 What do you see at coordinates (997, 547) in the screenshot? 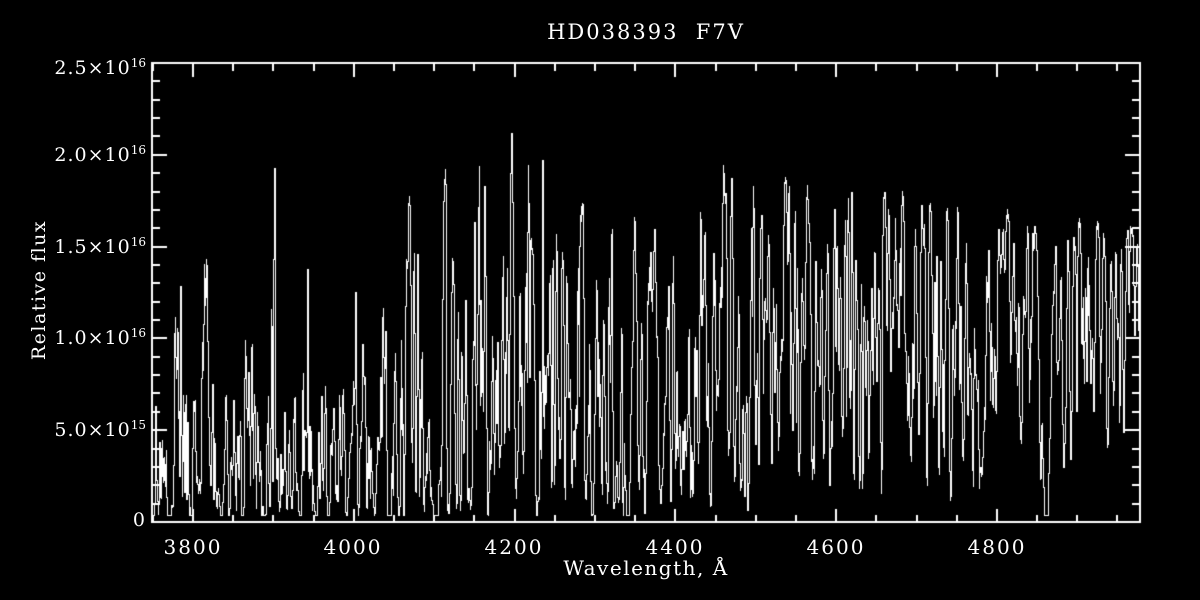
I see `x-tick-label-4800: 4800` at bounding box center [997, 547].